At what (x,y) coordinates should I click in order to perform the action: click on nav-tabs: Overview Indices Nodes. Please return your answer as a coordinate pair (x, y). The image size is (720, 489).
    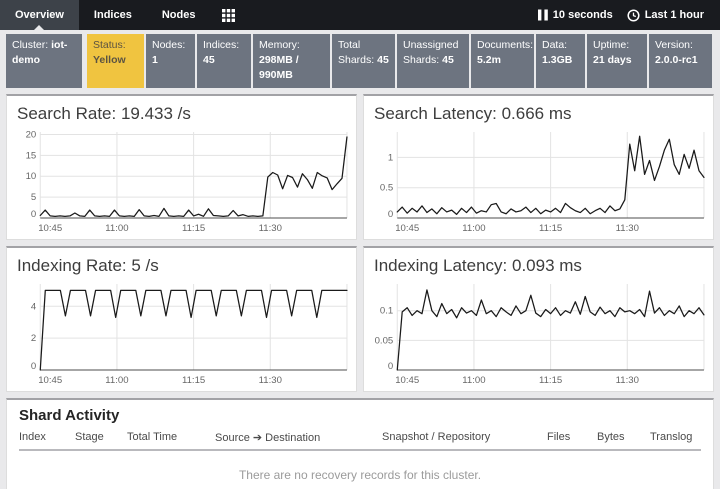
    Looking at the image, I should click on (123, 15).